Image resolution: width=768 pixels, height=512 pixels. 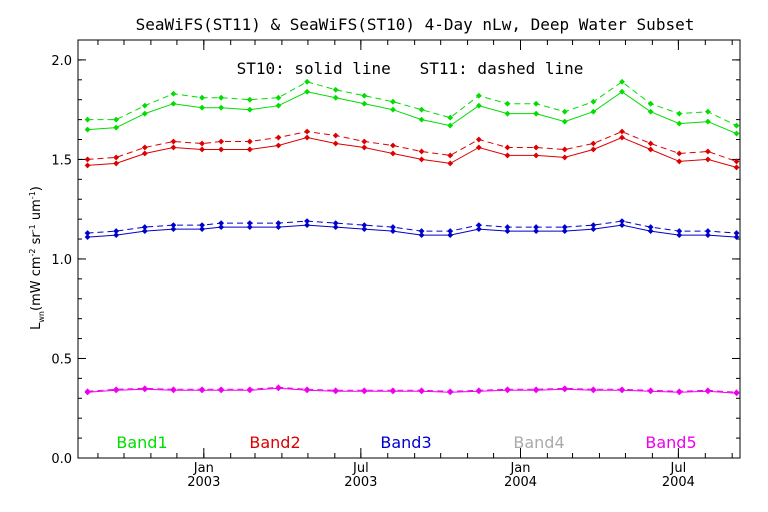 What do you see at coordinates (36, 188) in the screenshot?
I see `y-label-close: )` at bounding box center [36, 188].